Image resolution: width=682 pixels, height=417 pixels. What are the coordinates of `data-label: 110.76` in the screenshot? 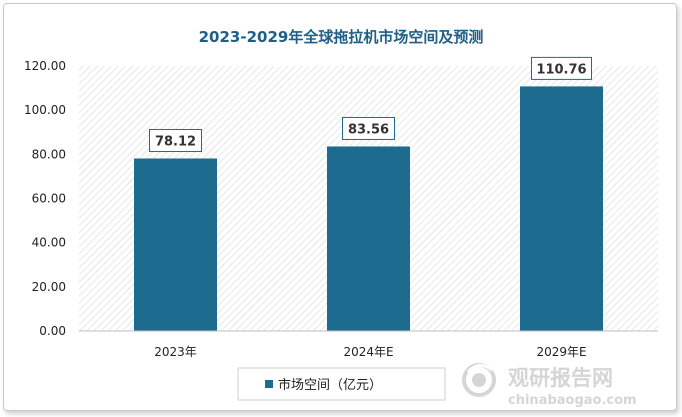 It's located at (561, 69).